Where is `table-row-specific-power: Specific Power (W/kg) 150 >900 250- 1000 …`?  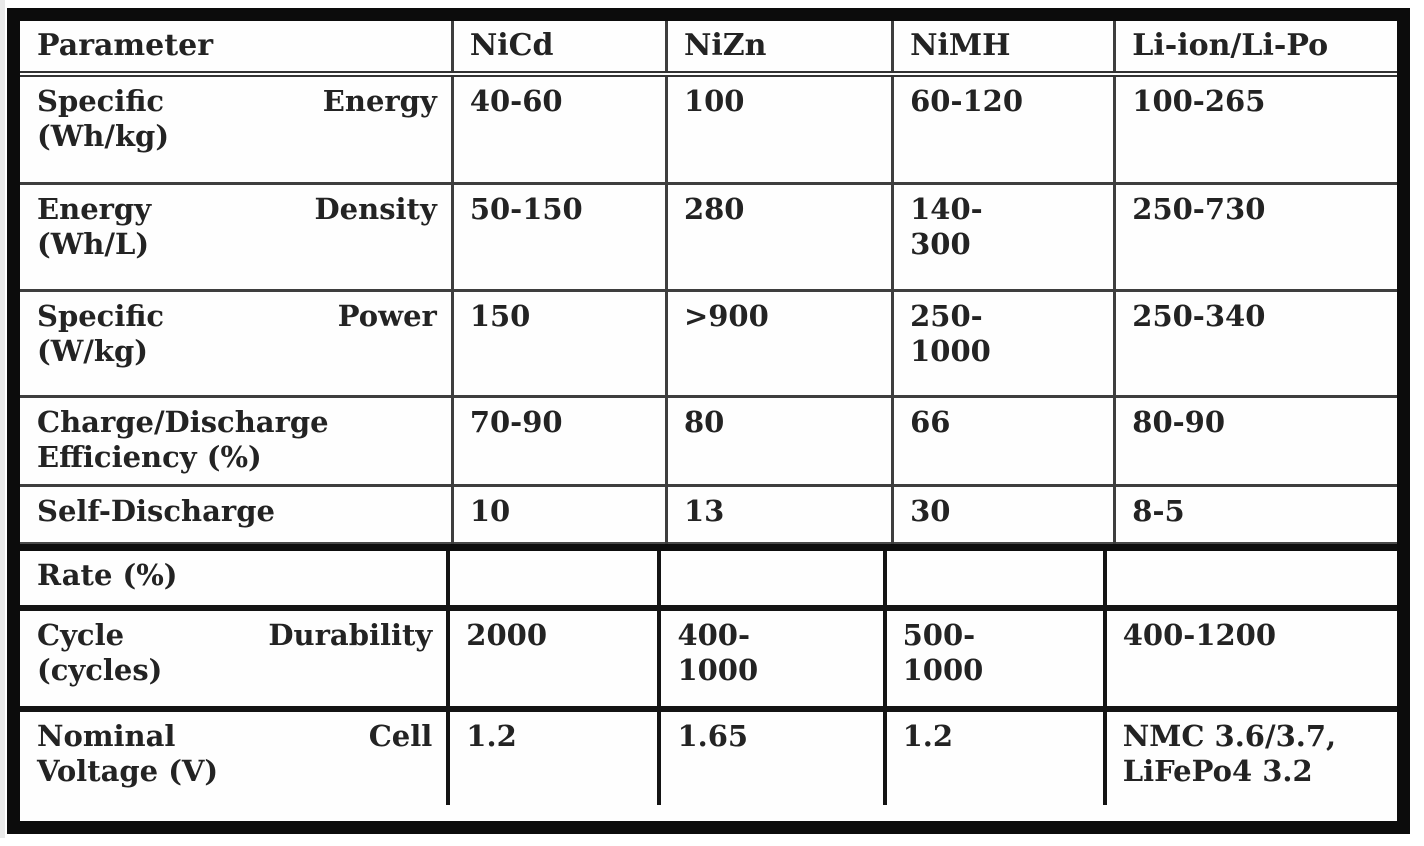
table-row-specific-power: Specific Power (W/kg) 150 >900 250- 1000 … is located at coordinates (708, 344).